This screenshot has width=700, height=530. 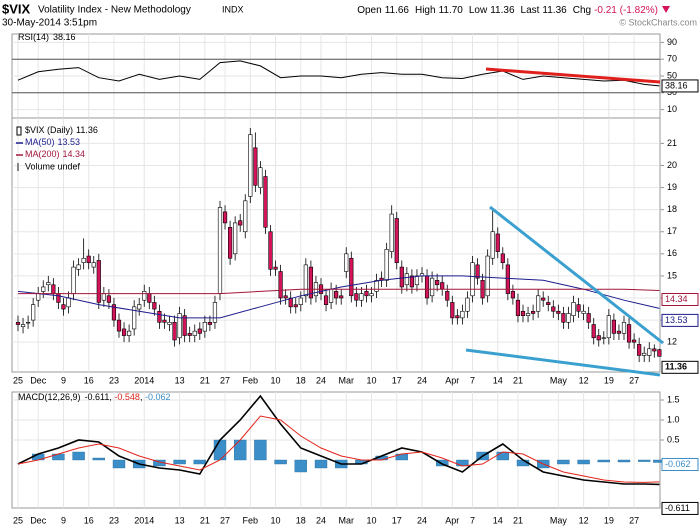 I want to click on moving-average, so click(x=338, y=297).